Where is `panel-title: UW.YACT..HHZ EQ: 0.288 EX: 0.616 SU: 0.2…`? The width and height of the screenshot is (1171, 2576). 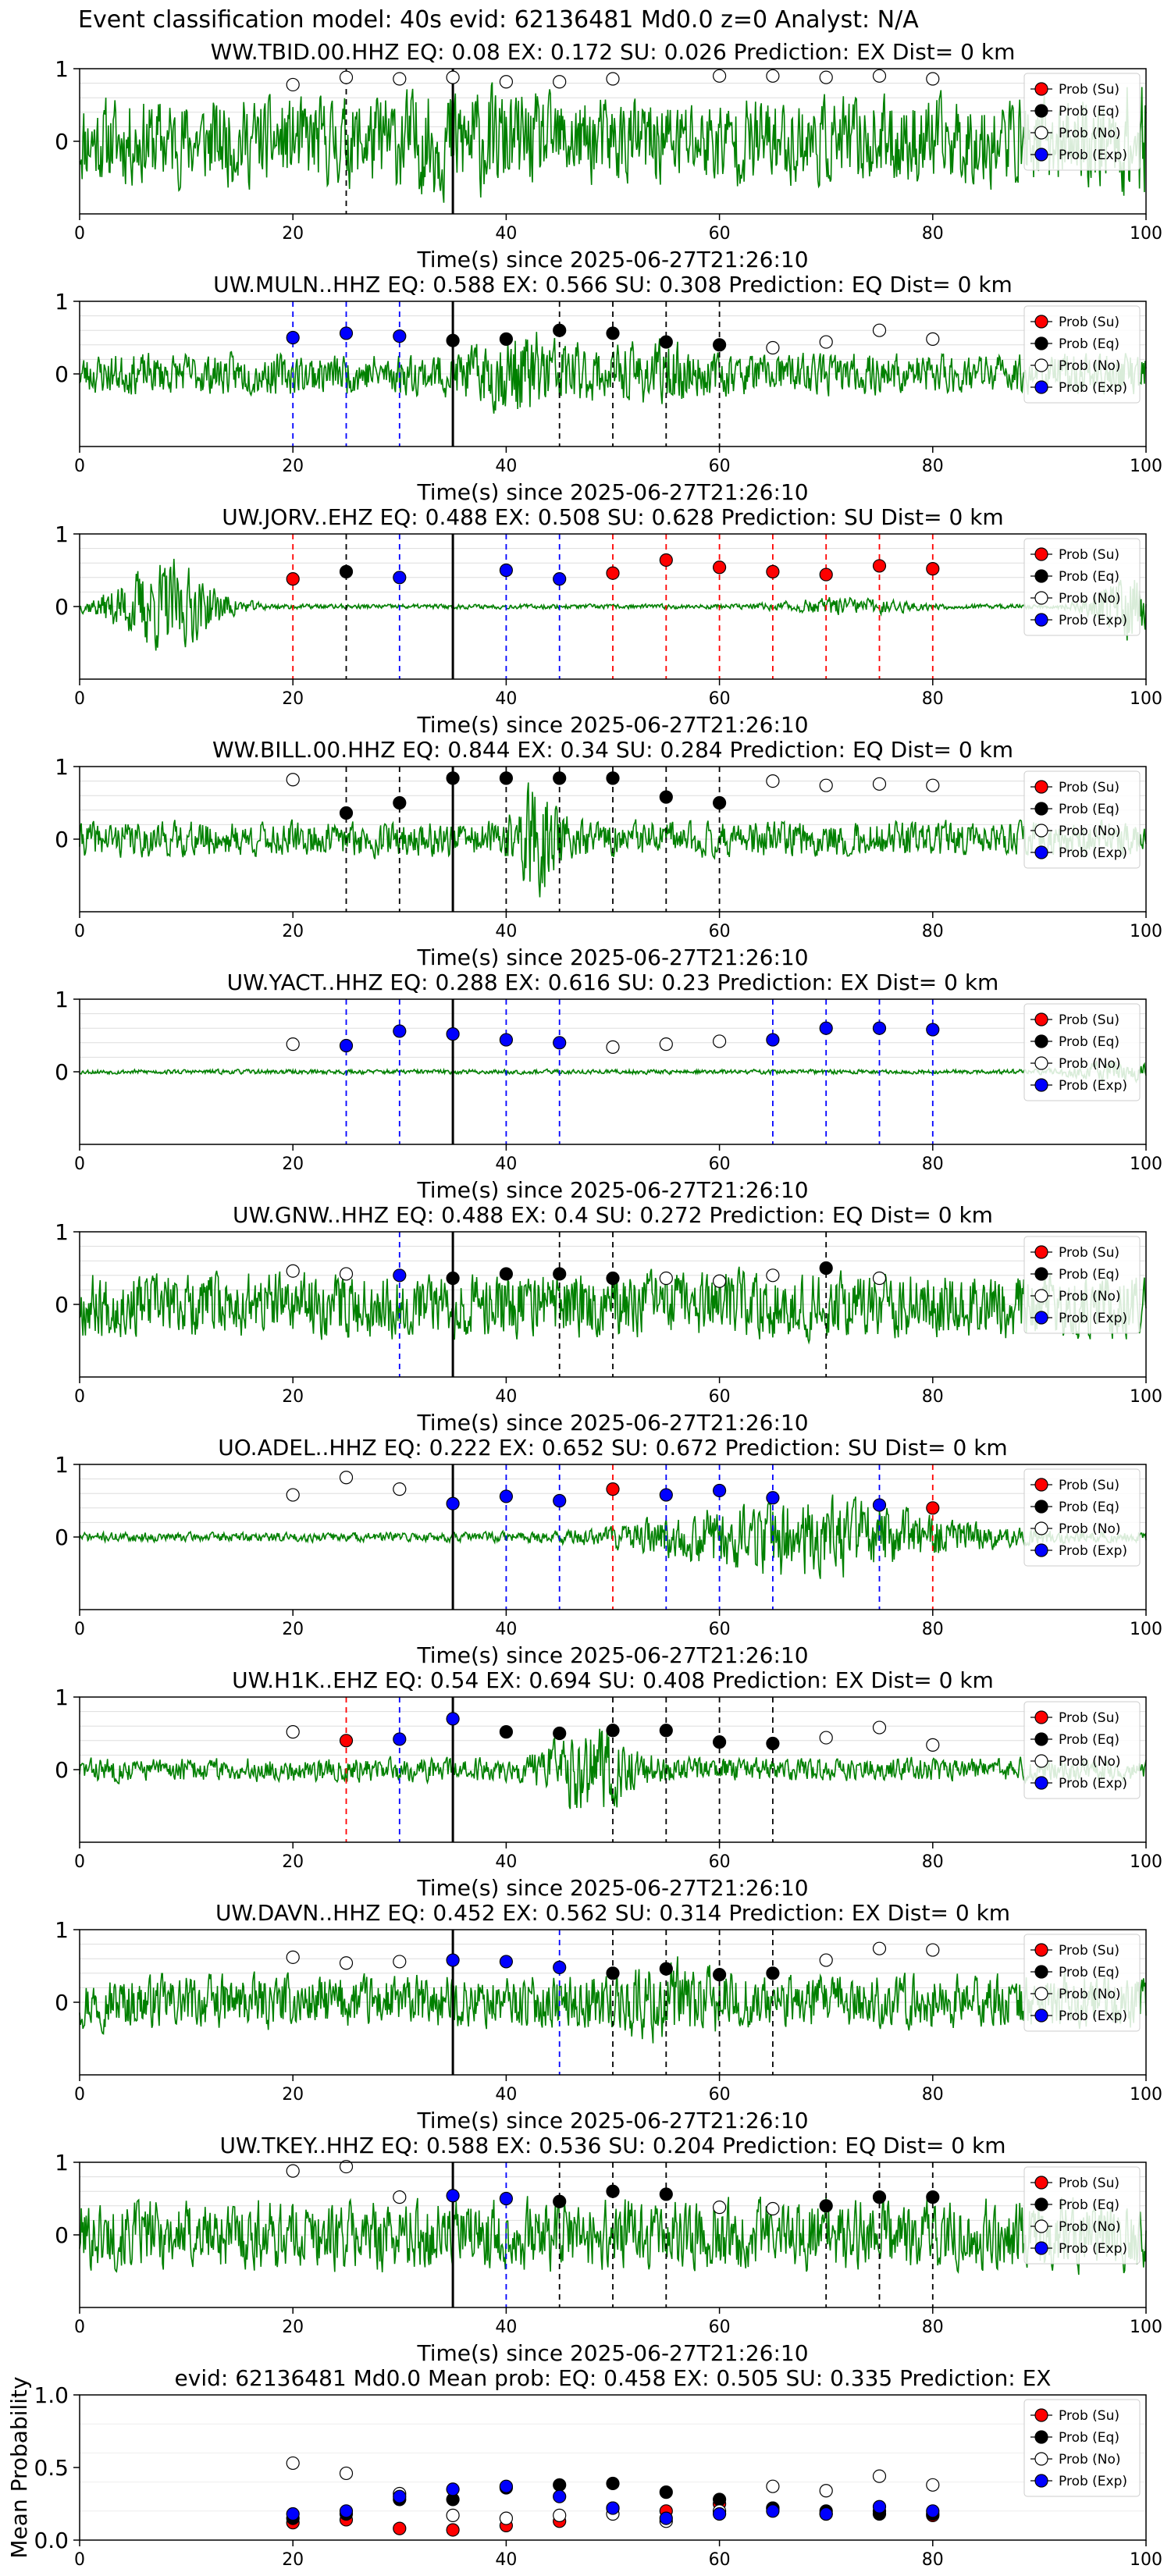 panel-title: UW.YACT..HHZ EQ: 0.288 EX: 0.616 SU: 0.2… is located at coordinates (613, 982).